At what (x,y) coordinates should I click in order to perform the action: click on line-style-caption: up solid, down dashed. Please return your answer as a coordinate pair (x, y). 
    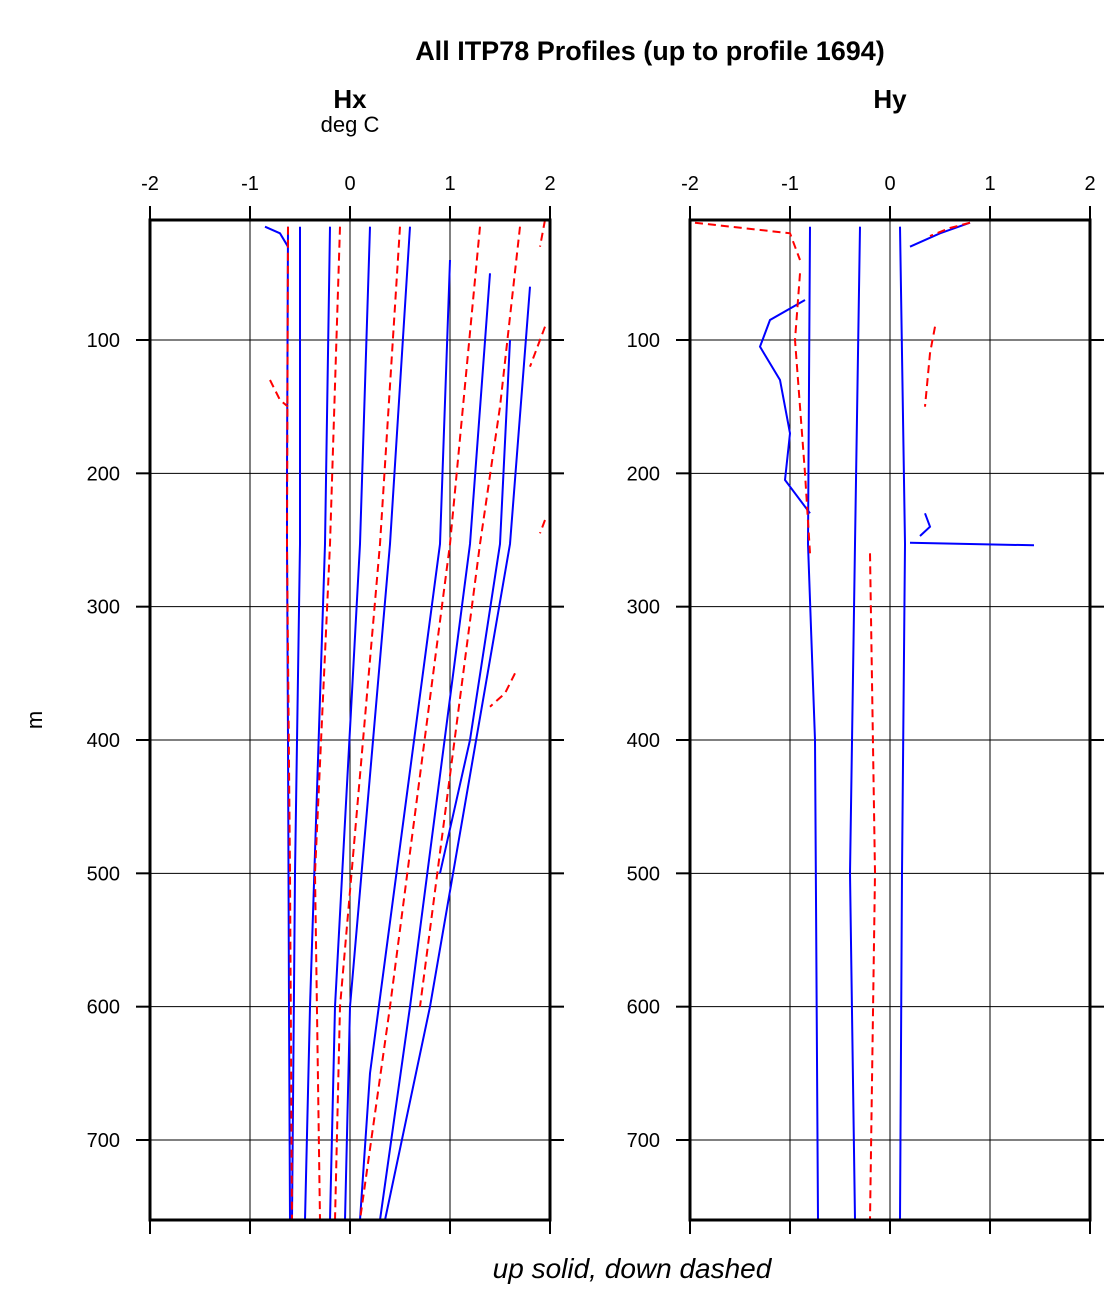
    Looking at the image, I should click on (633, 1268).